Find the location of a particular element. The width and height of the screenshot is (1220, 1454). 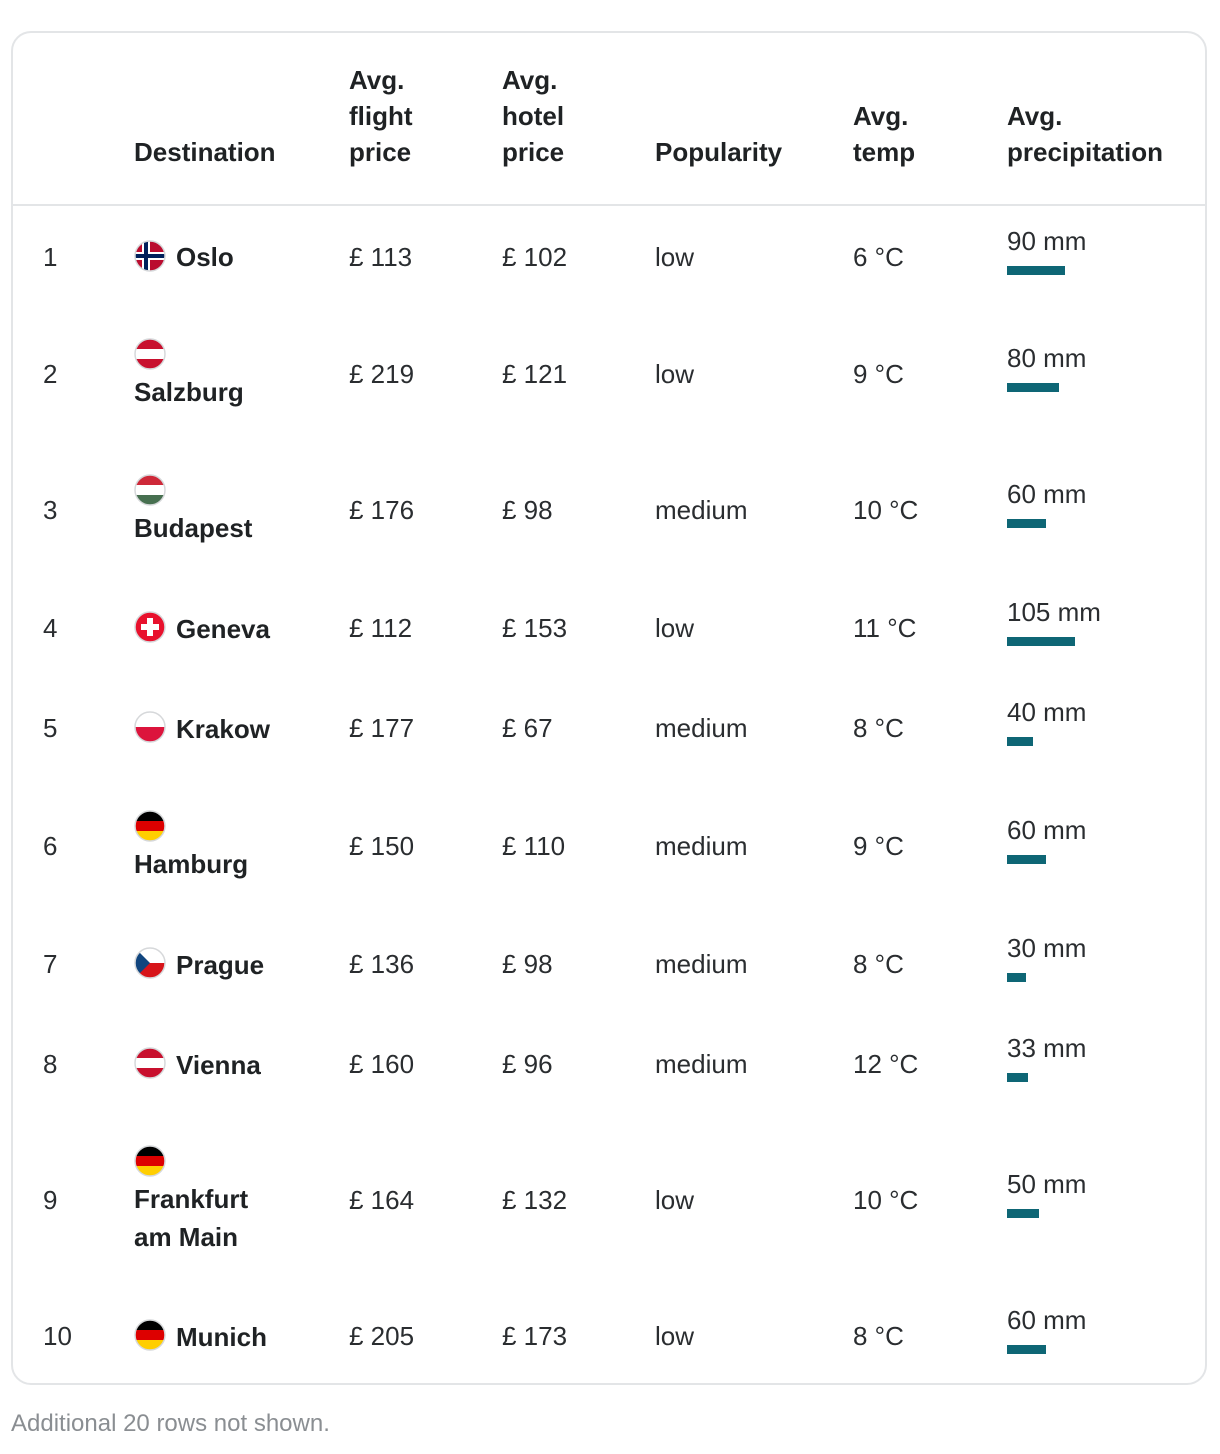

hotel-price-cell: £ 132 is located at coordinates (535, 1200).